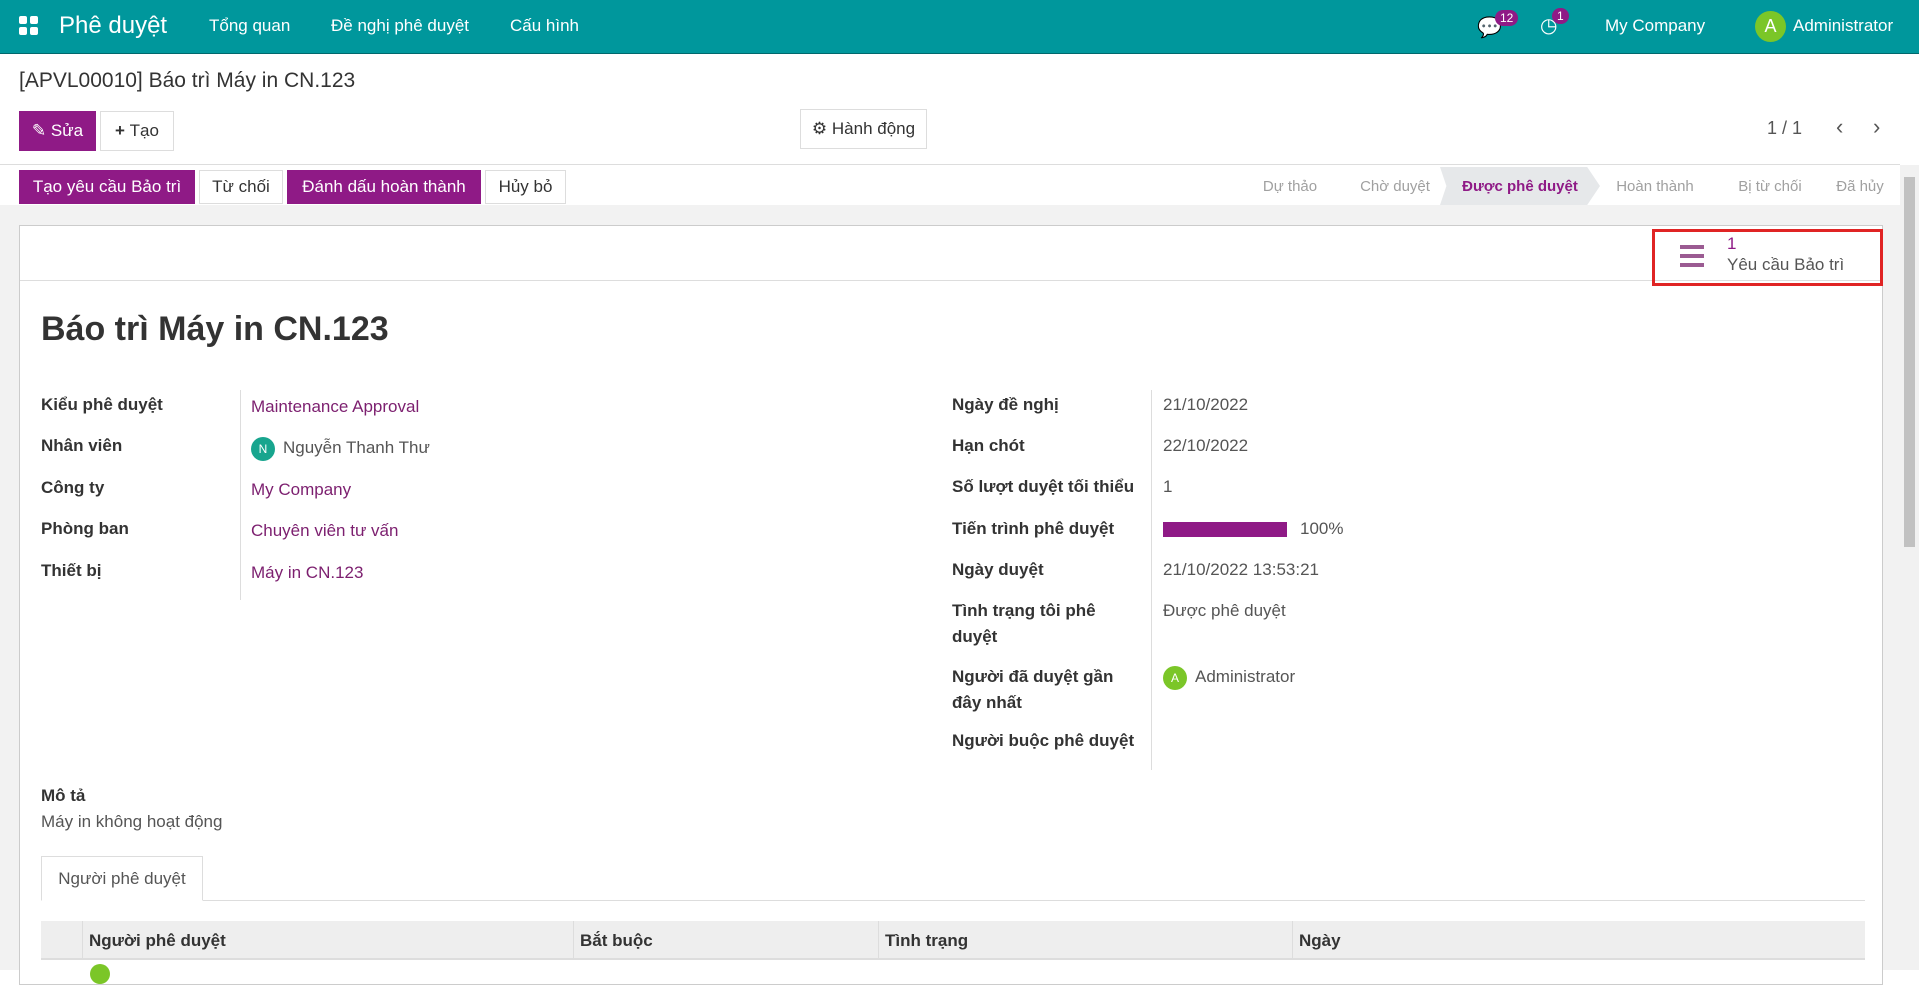  What do you see at coordinates (1290, 186) in the screenshot?
I see `stage-draft: Dự thảo` at bounding box center [1290, 186].